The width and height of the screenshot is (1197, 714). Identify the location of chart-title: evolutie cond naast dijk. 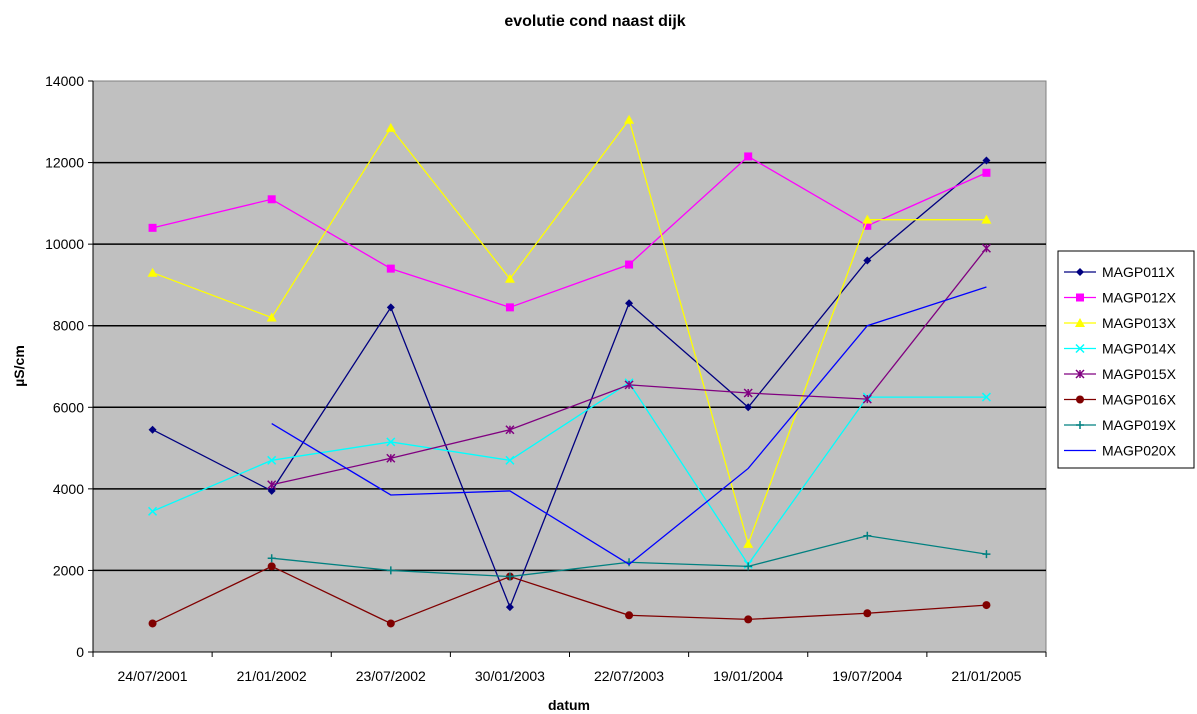
(594, 21).